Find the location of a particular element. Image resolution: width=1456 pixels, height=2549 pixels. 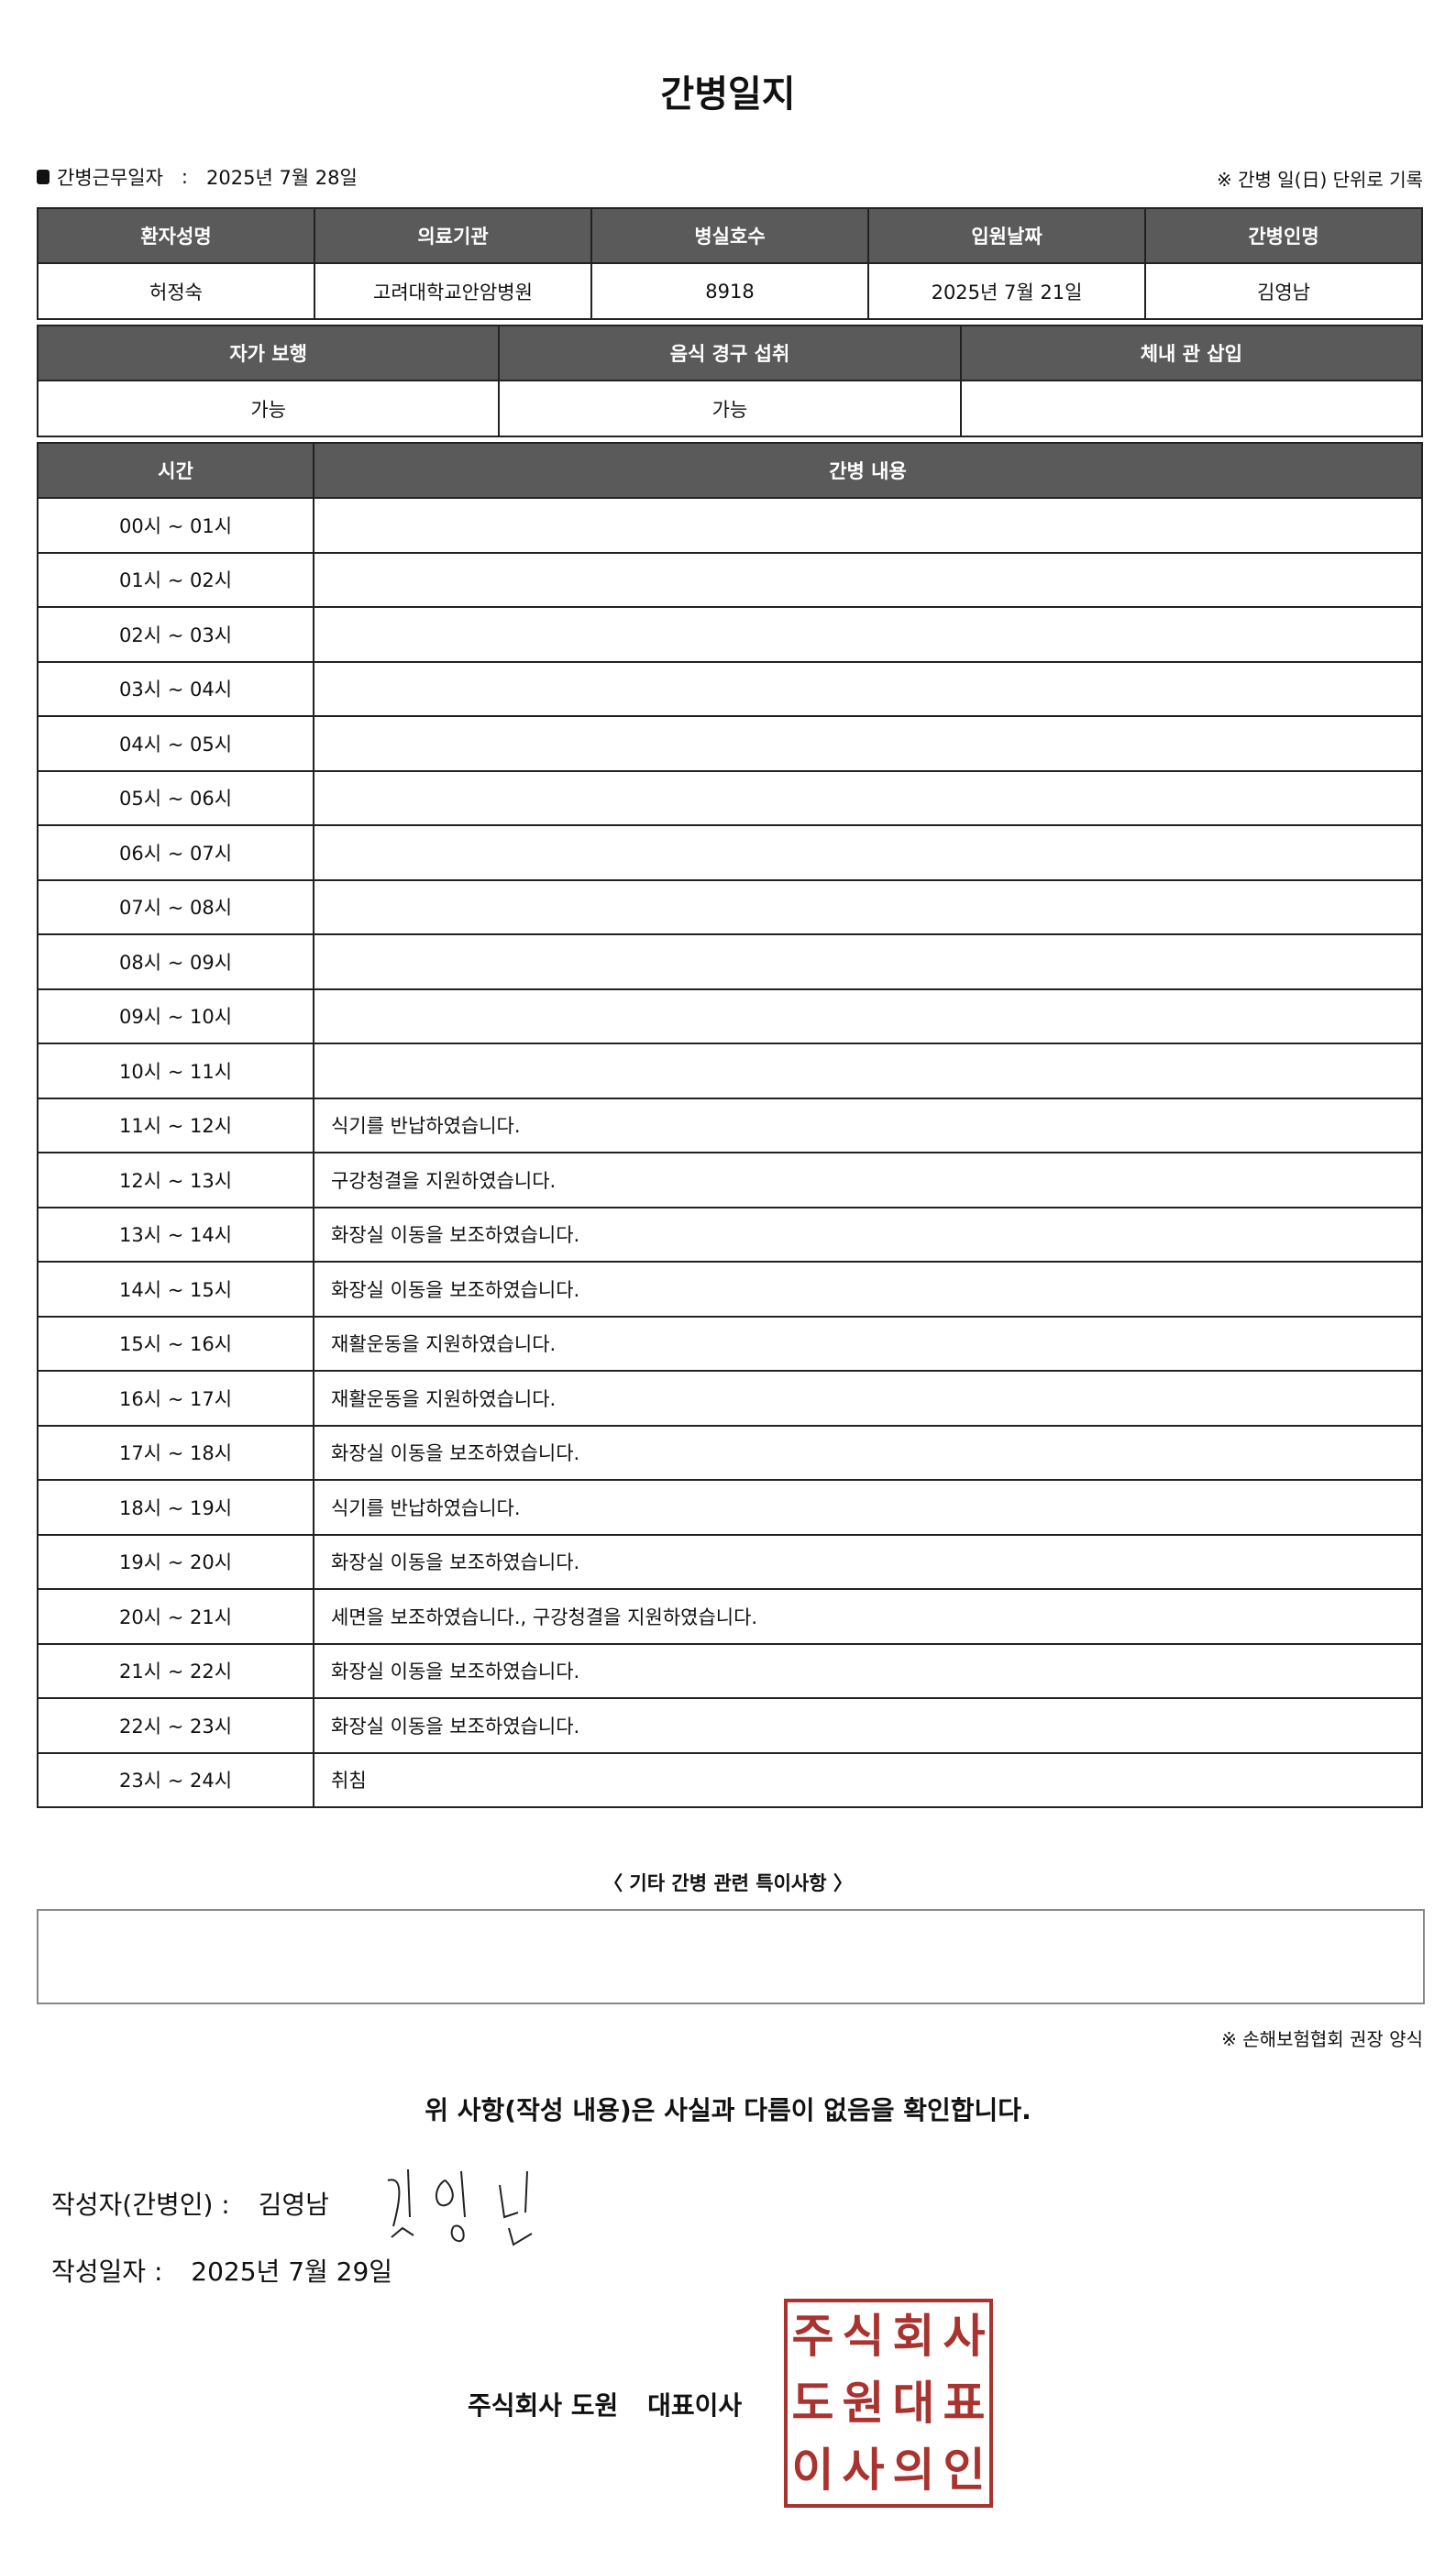

table-row: 08시 ~ 09시 is located at coordinates (730, 961).